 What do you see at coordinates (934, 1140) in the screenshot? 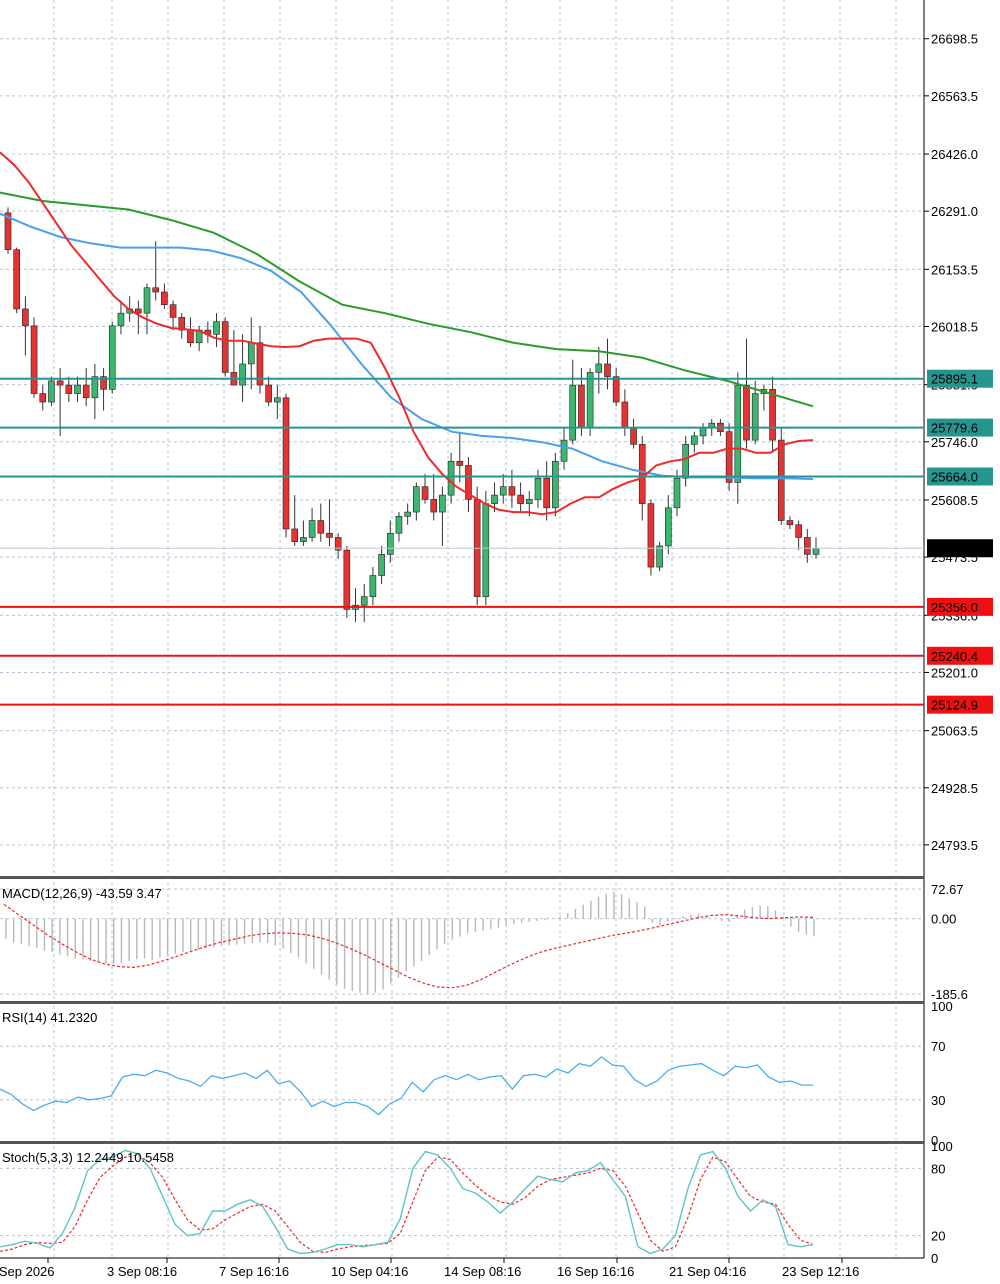
I see `rsi-tick-label: 0` at bounding box center [934, 1140].